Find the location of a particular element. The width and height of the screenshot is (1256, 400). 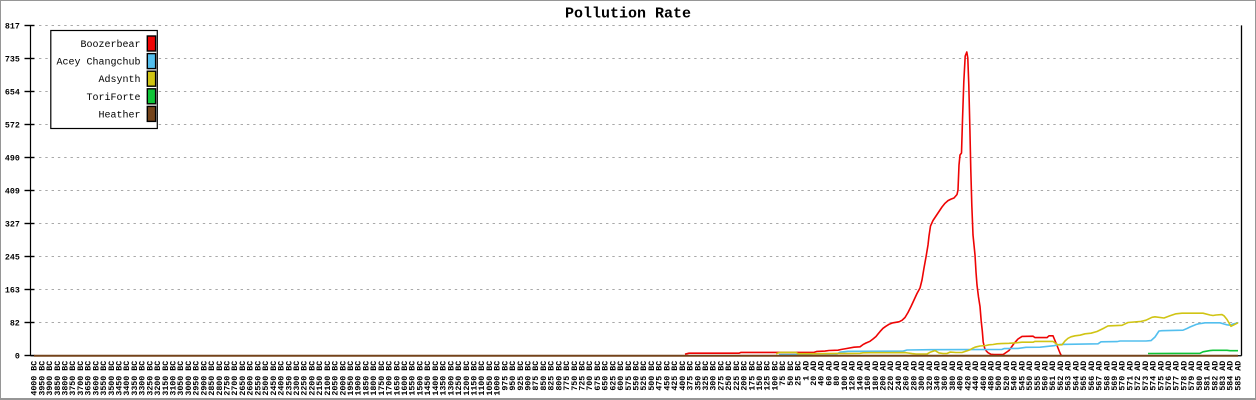

svg-text: 0 is located at coordinates (17, 356).